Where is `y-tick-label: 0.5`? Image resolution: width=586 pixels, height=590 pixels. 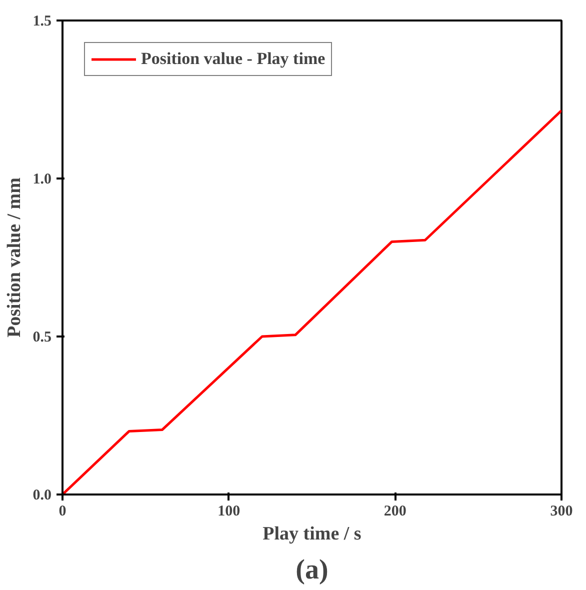 y-tick-label: 0.5 is located at coordinates (42, 338).